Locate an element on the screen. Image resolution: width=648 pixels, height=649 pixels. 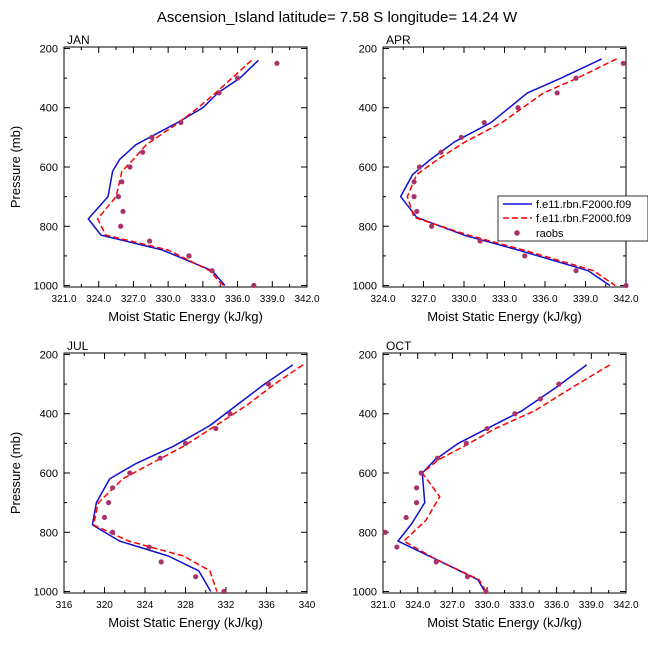
x-tick-label: 327.0 is located at coordinates (133, 299).